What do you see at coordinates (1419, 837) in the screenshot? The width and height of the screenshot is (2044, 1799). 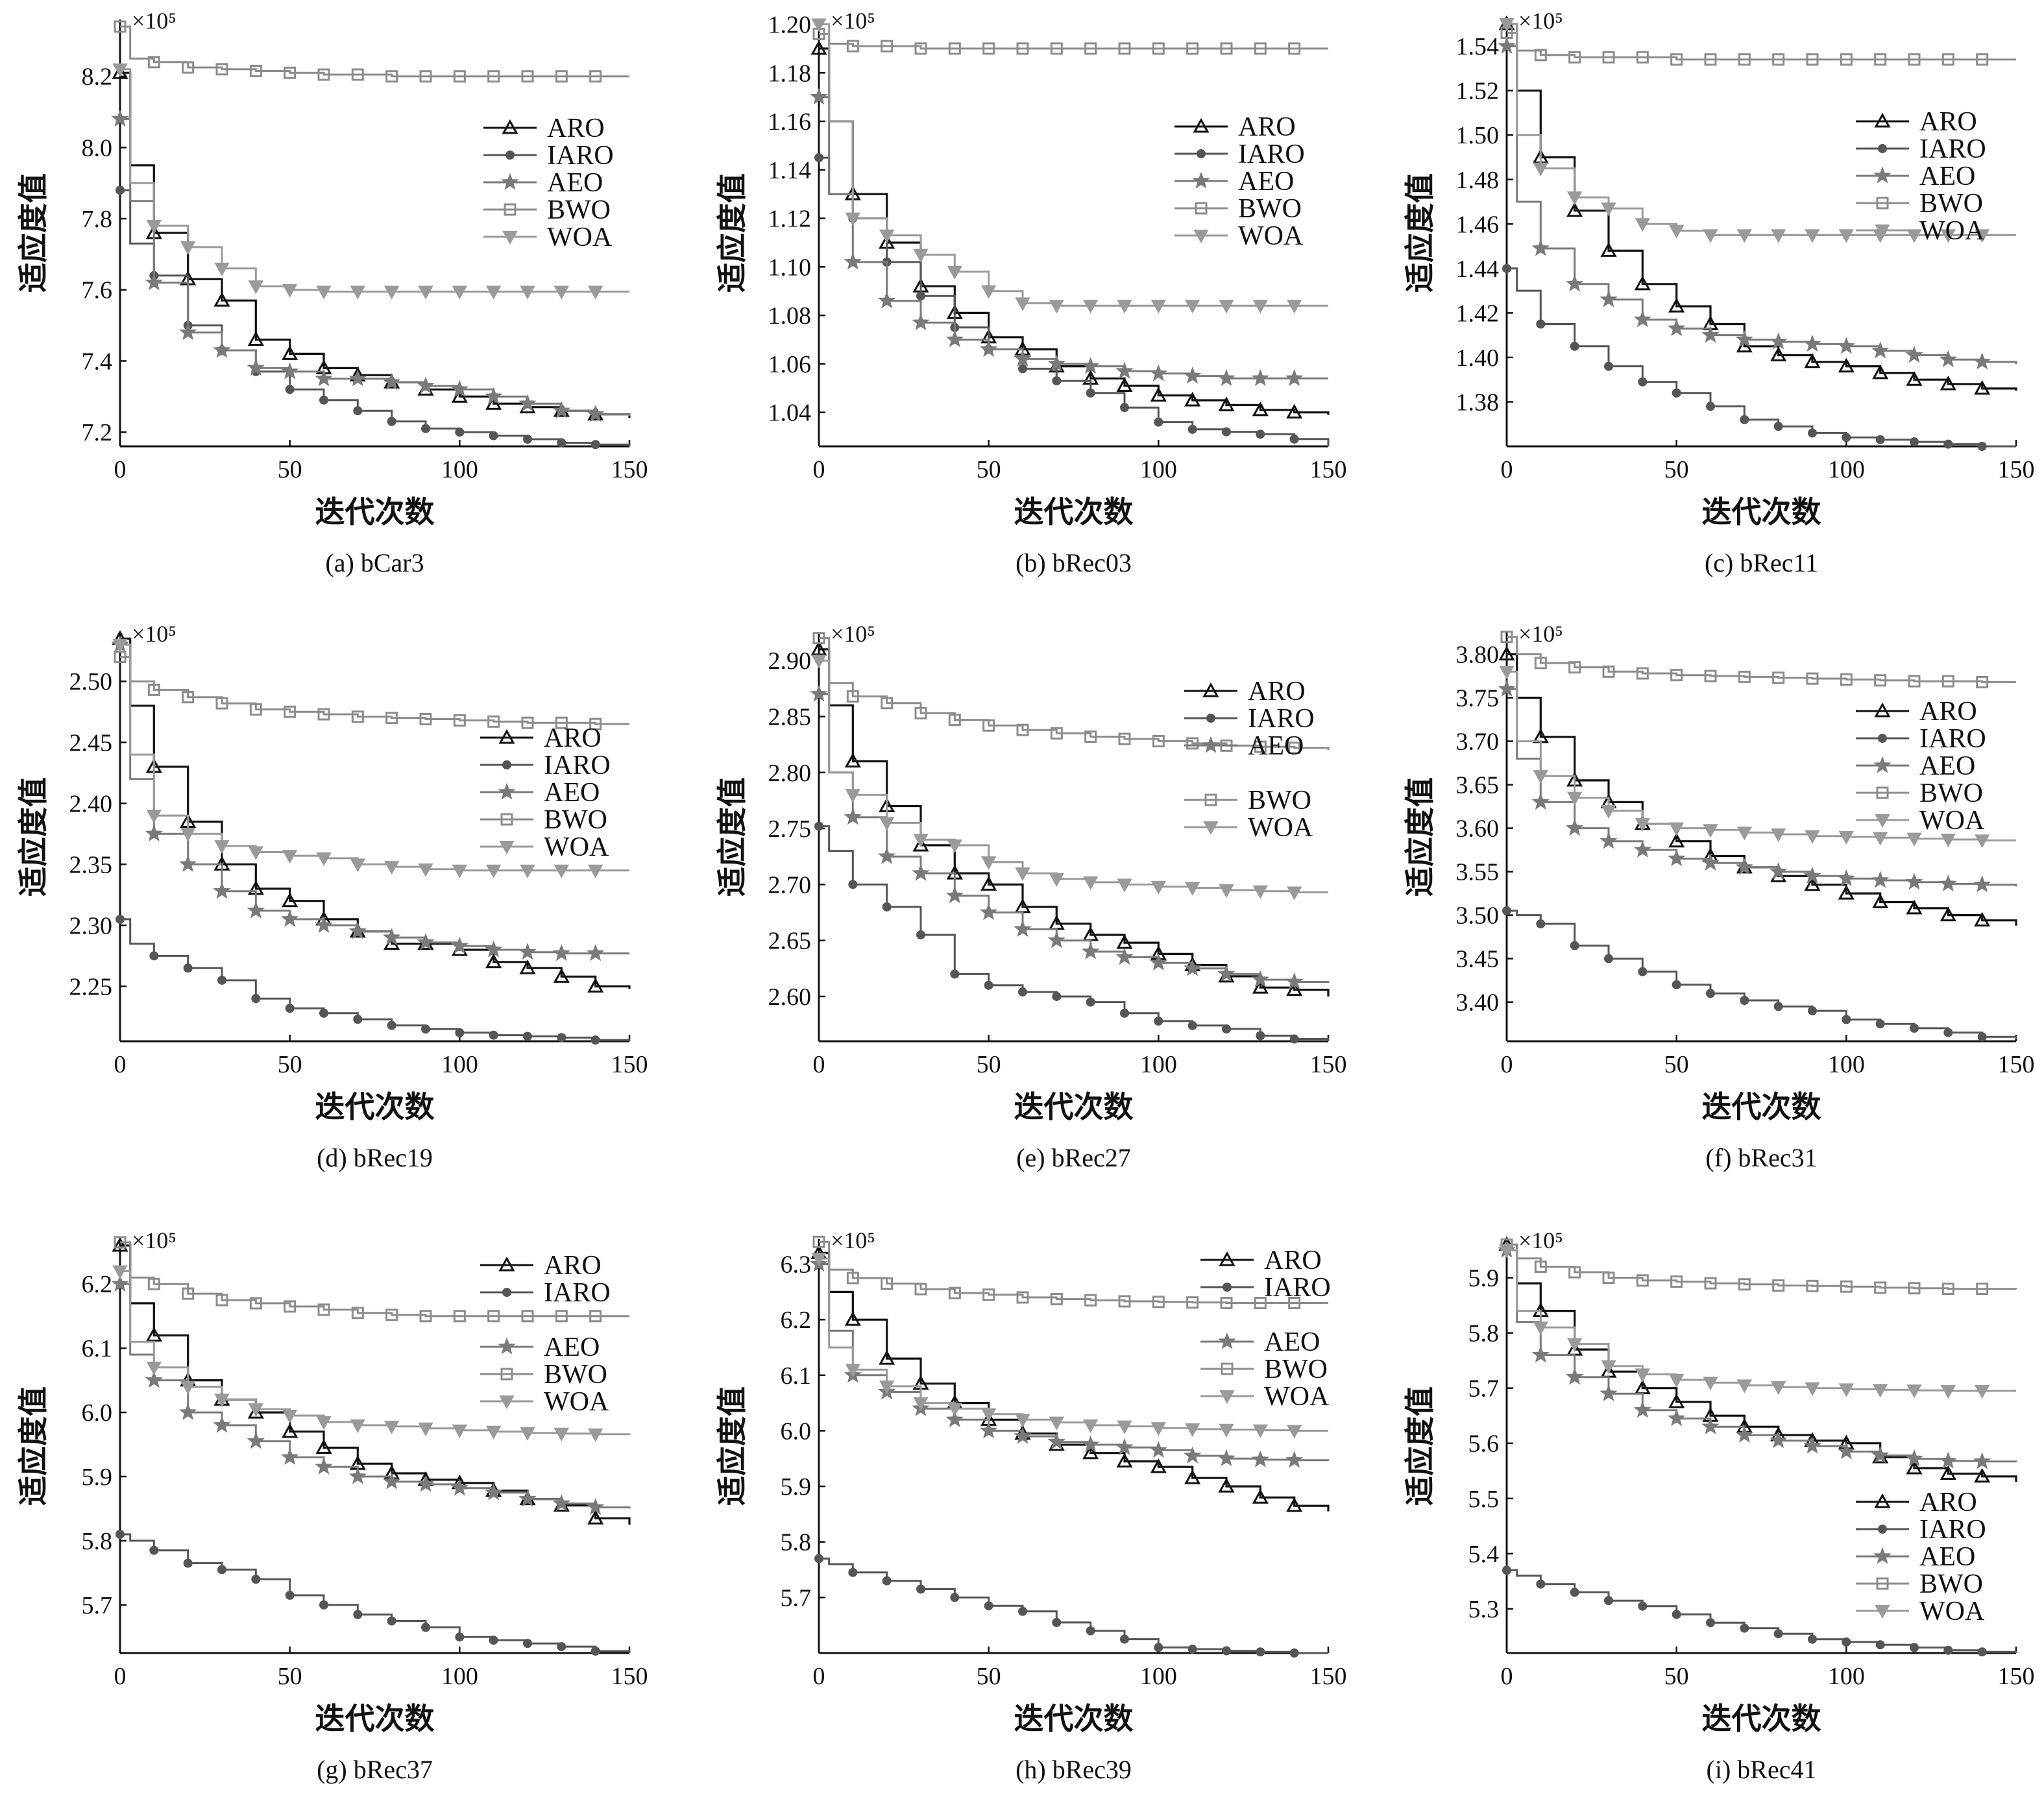 I see `y-axis-label: 适应度值` at bounding box center [1419, 837].